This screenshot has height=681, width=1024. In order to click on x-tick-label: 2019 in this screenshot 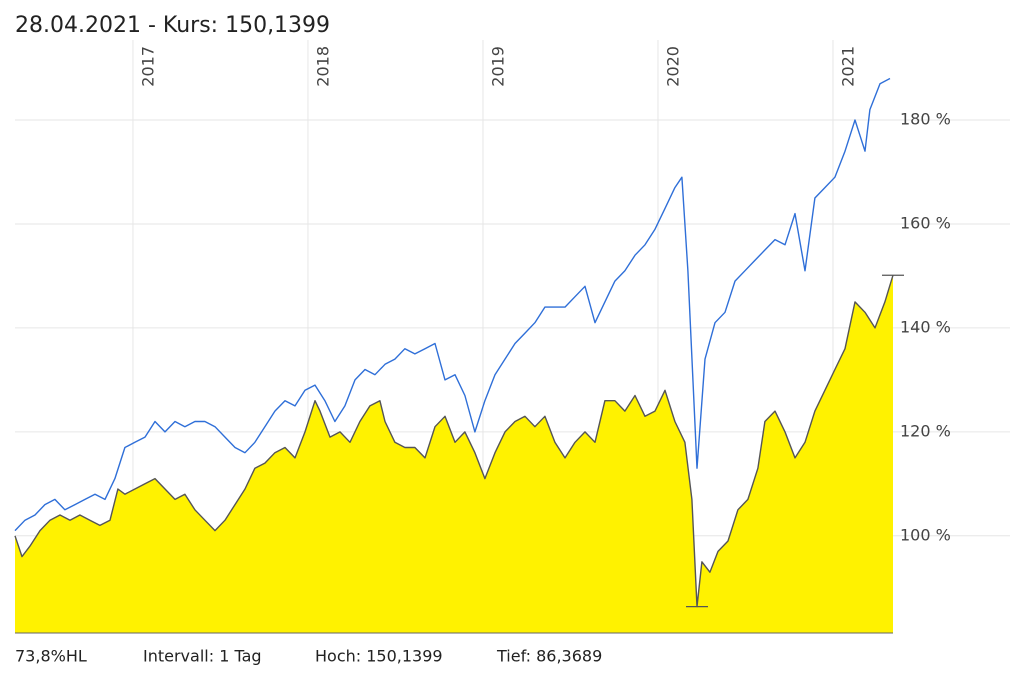, I will do `click(497, 66)`.